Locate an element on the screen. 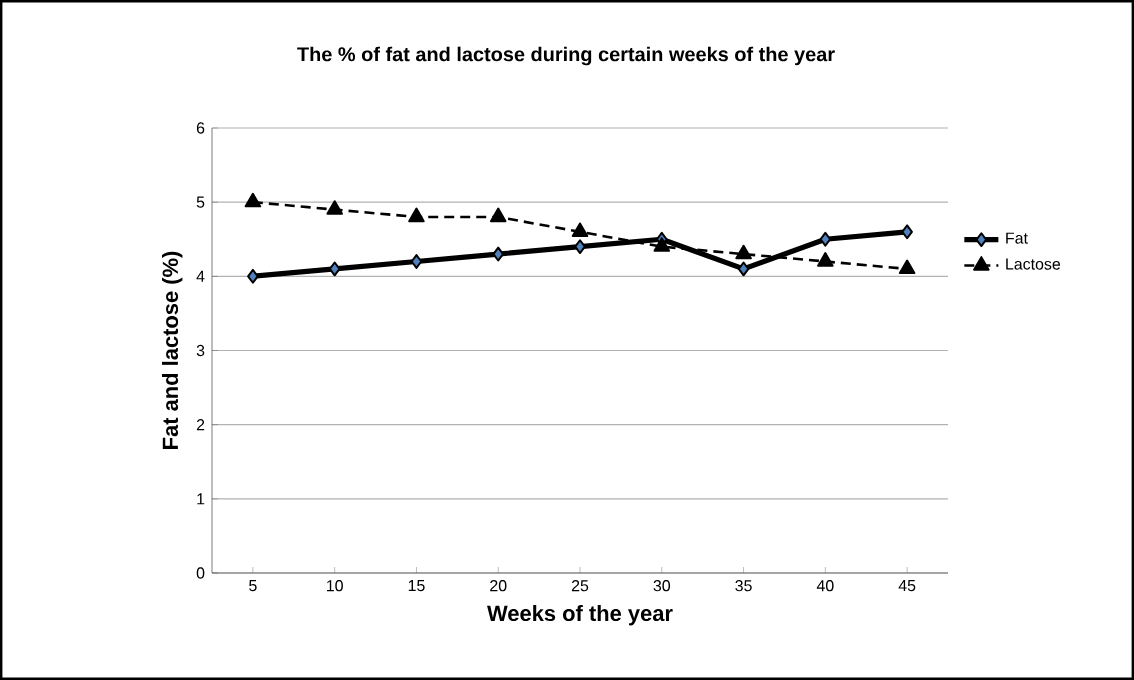 This screenshot has width=1134, height=680. y-tick-label: 0 is located at coordinates (200, 573).